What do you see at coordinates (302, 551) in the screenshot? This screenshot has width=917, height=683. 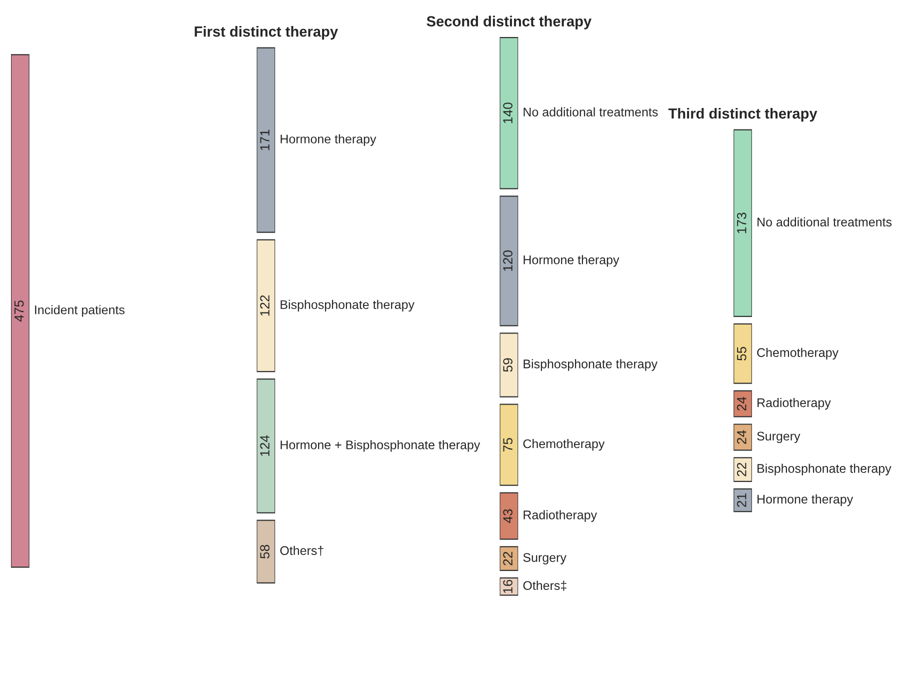 I see `category-label: Others†` at bounding box center [302, 551].